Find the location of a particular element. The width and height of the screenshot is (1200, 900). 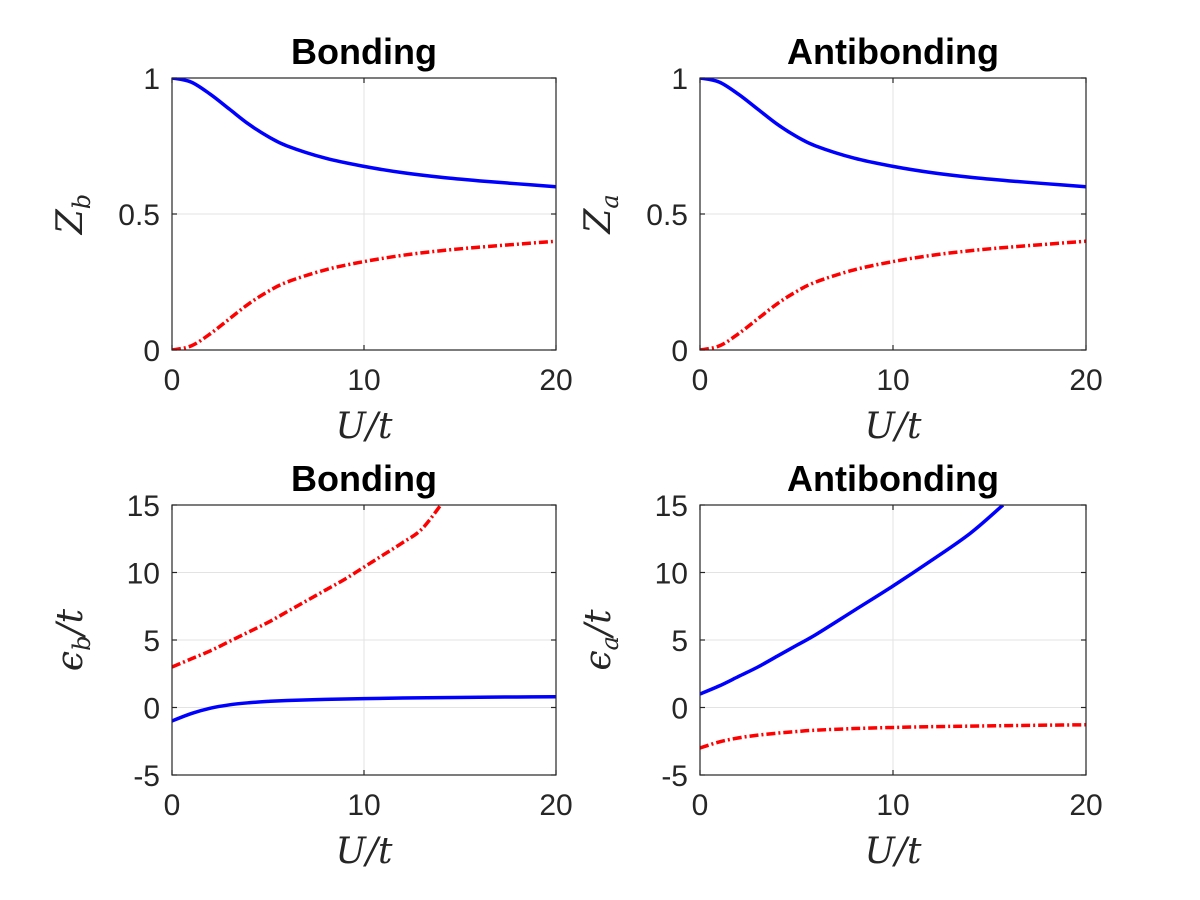

y-axis-label: ϵb/t is located at coordinates (73, 639).